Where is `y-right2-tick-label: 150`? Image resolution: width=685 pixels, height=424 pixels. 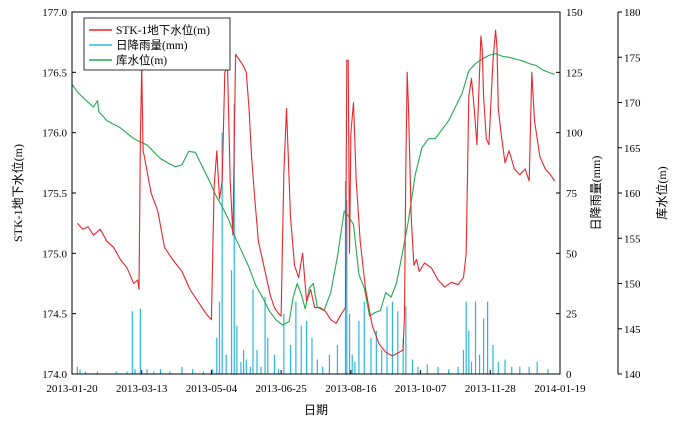
y-right2-tick-label: 150 is located at coordinates (632, 285).